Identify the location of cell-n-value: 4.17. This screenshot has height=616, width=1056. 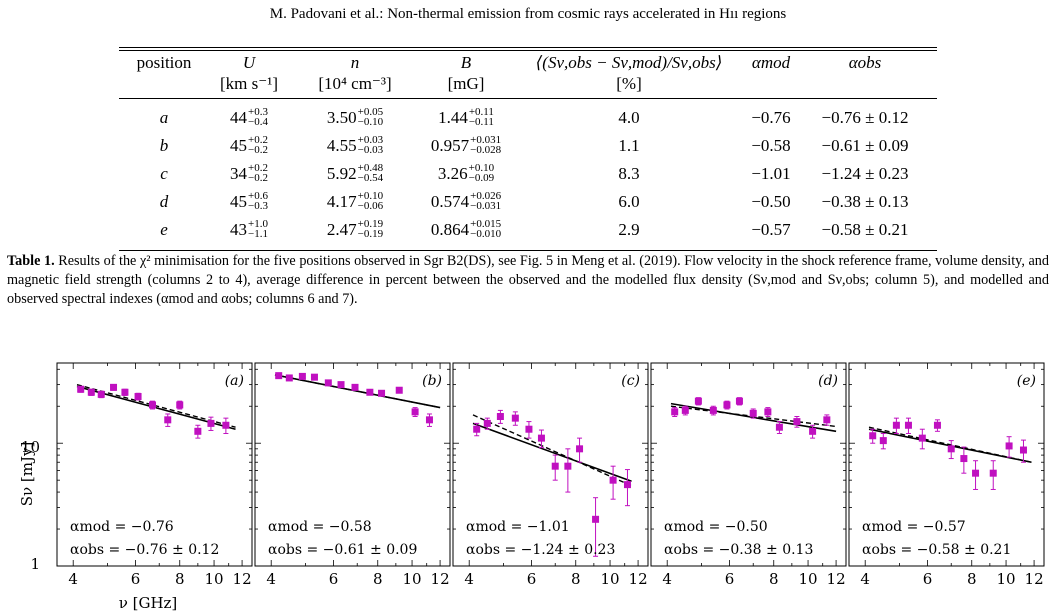
(341, 201).